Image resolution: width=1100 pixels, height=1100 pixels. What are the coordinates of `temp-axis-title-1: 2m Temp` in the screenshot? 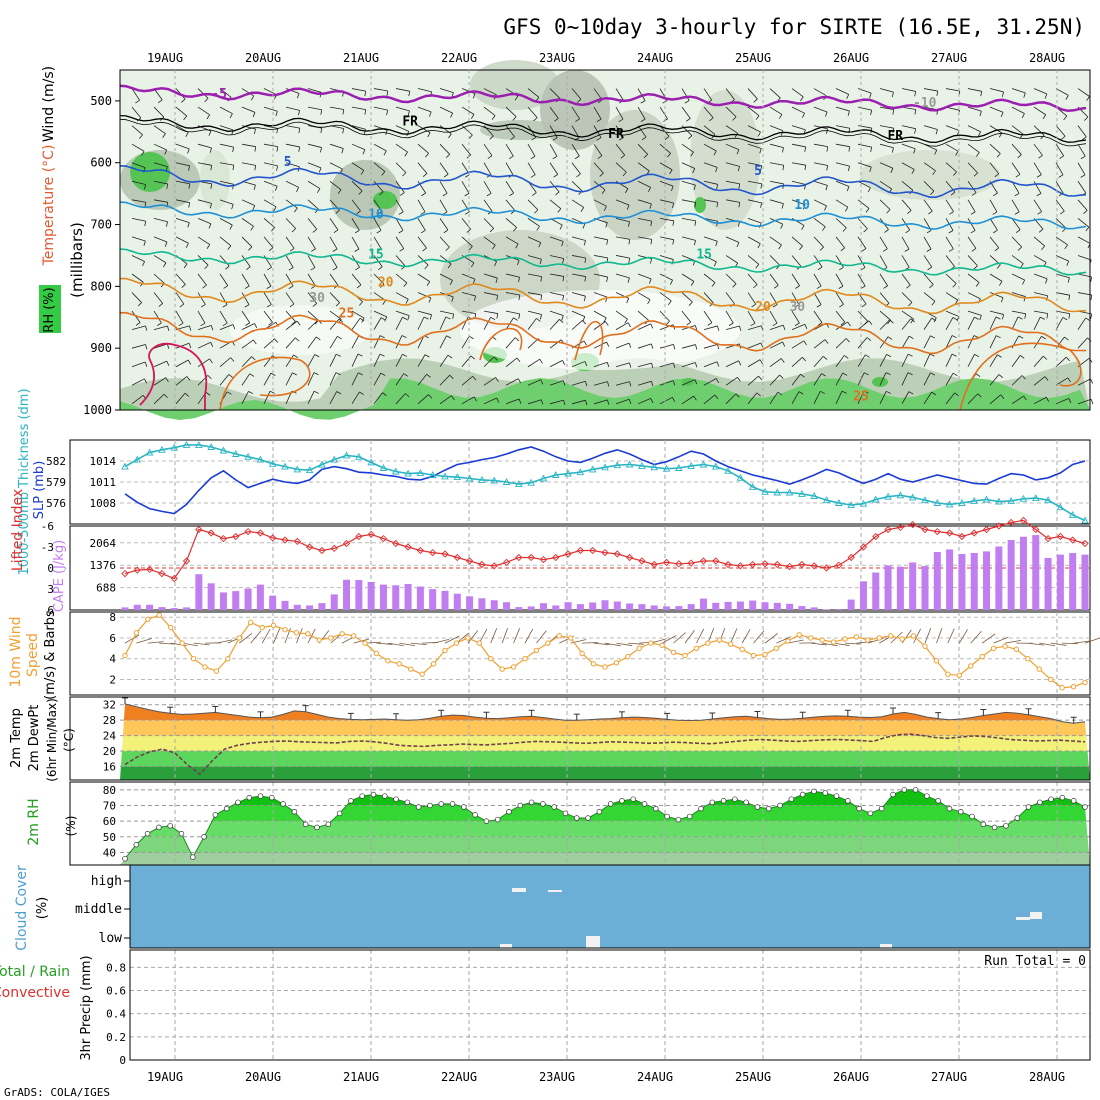 It's located at (16, 738).